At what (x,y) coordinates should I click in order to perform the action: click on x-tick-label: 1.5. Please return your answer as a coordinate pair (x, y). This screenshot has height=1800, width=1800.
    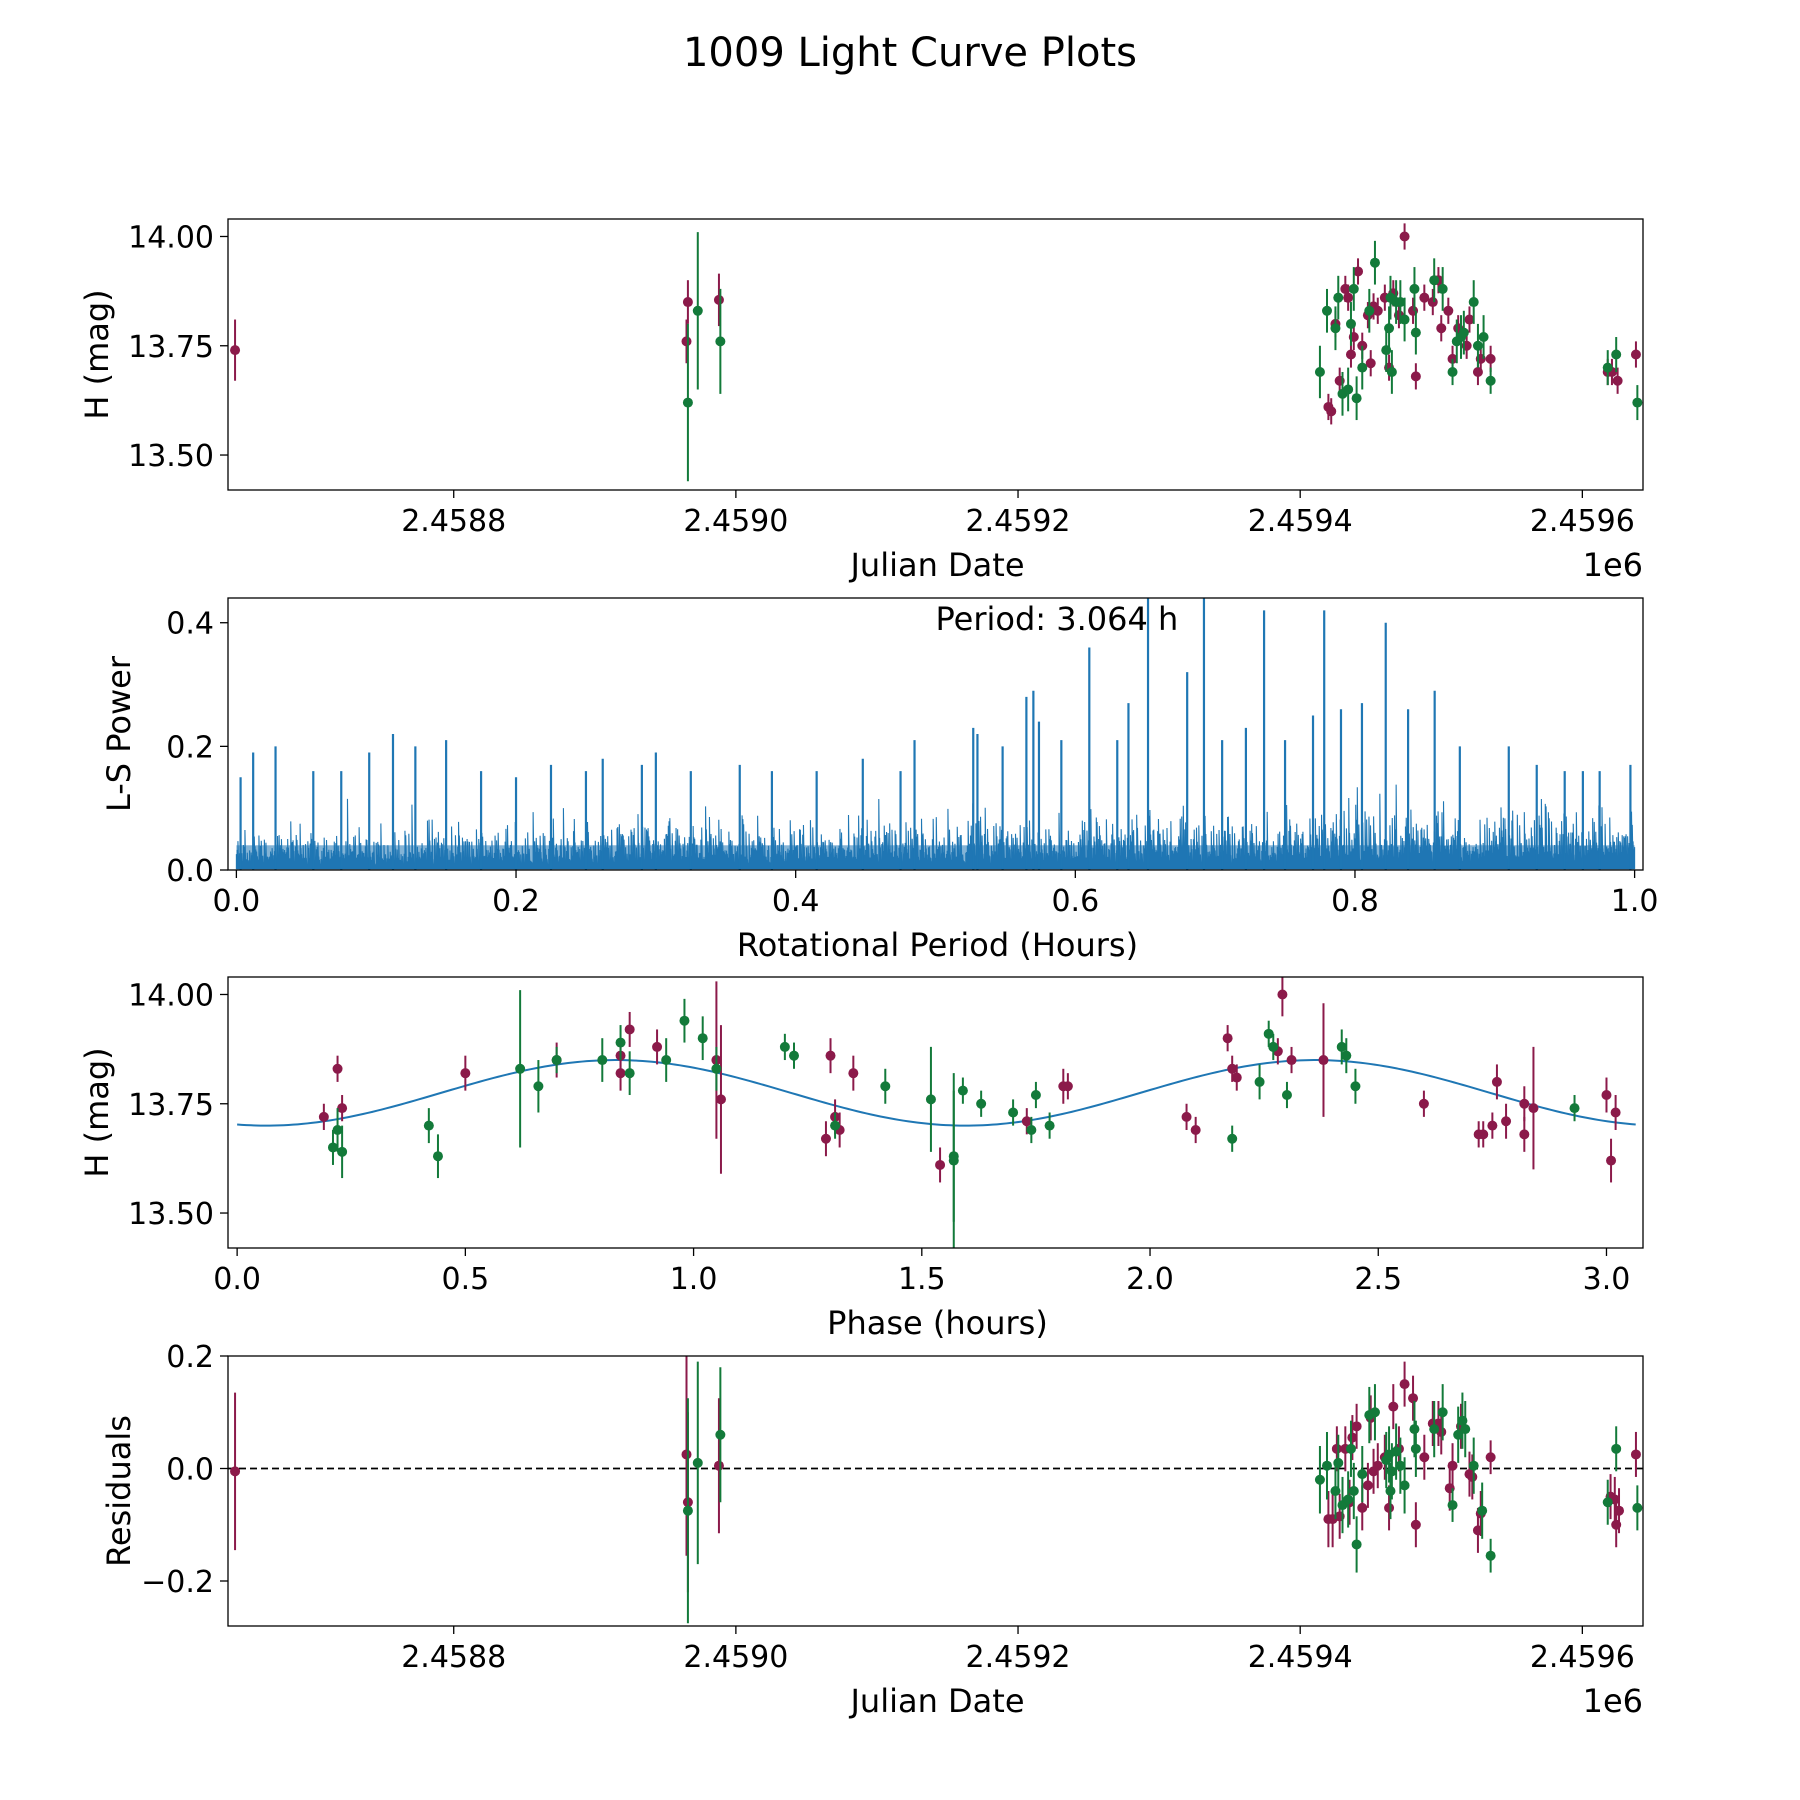
    Looking at the image, I should click on (922, 1279).